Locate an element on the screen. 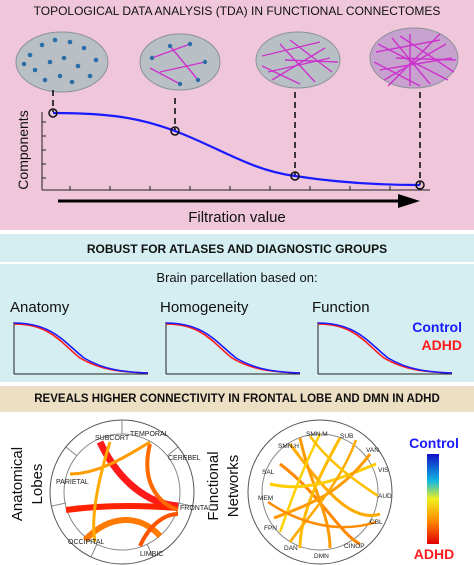 The width and height of the screenshot is (474, 565). networks-label: Networks is located at coordinates (233, 486).